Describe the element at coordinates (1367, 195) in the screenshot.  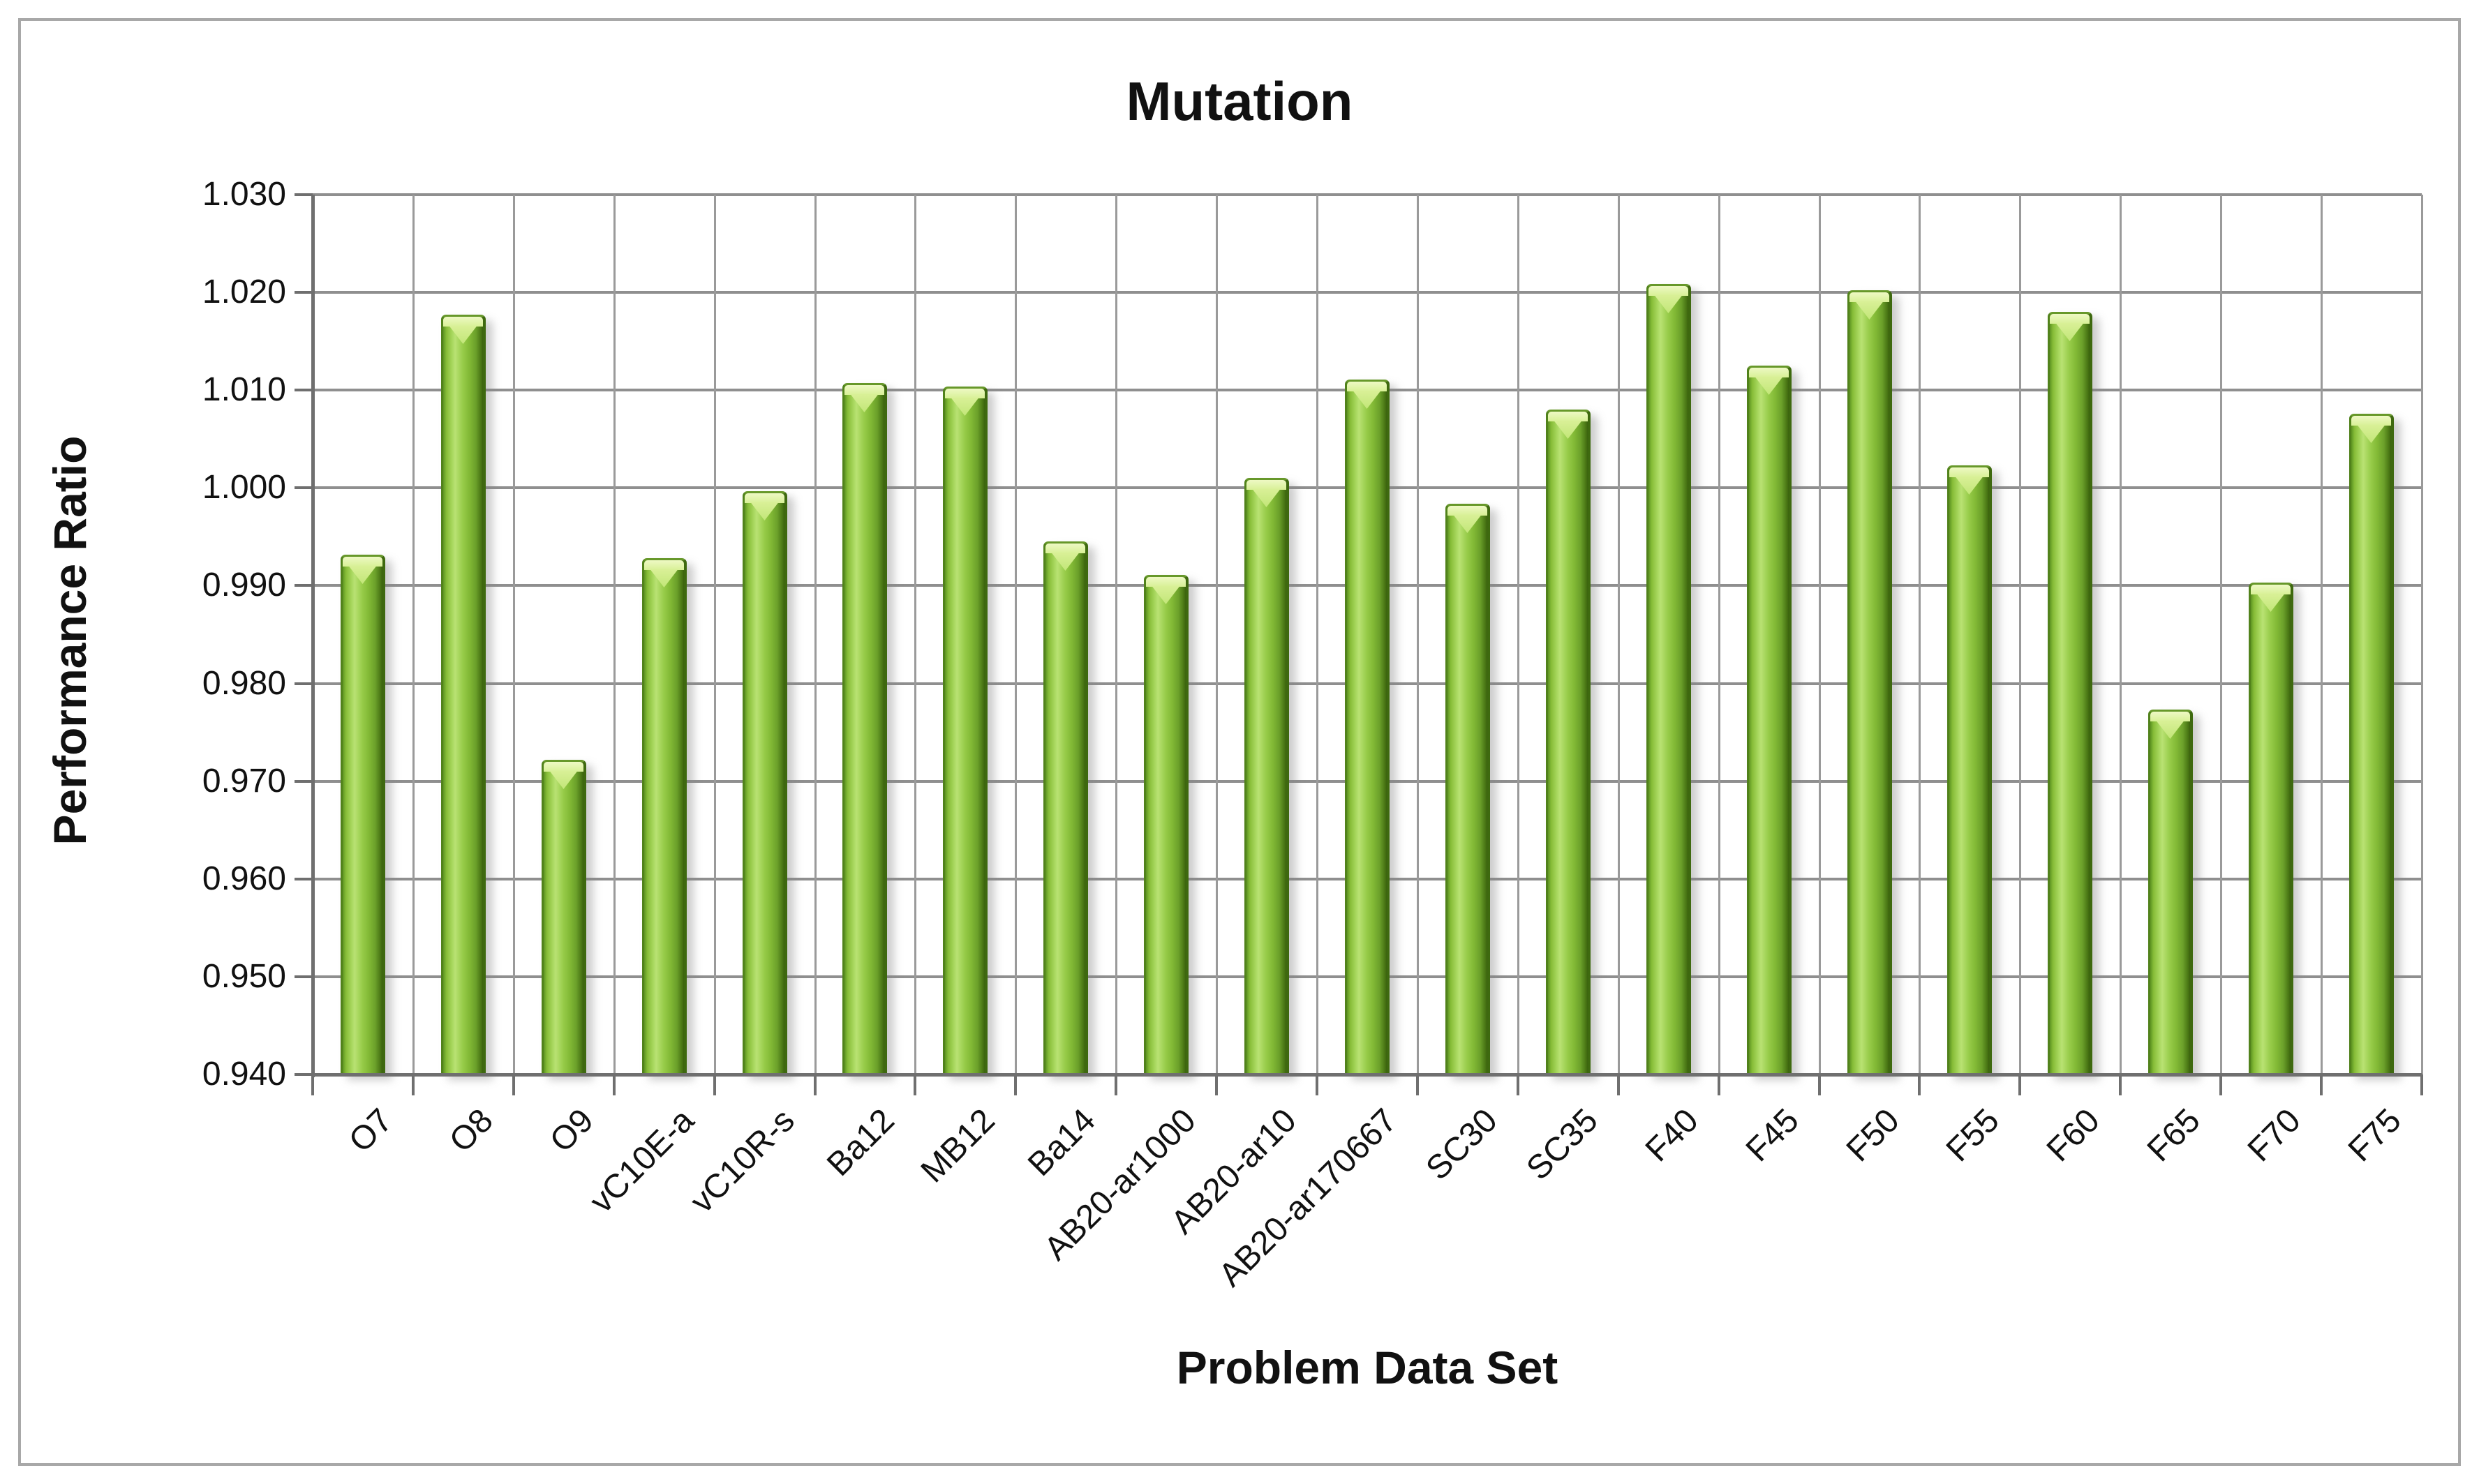
I see `gridline-horizontal` at that location.